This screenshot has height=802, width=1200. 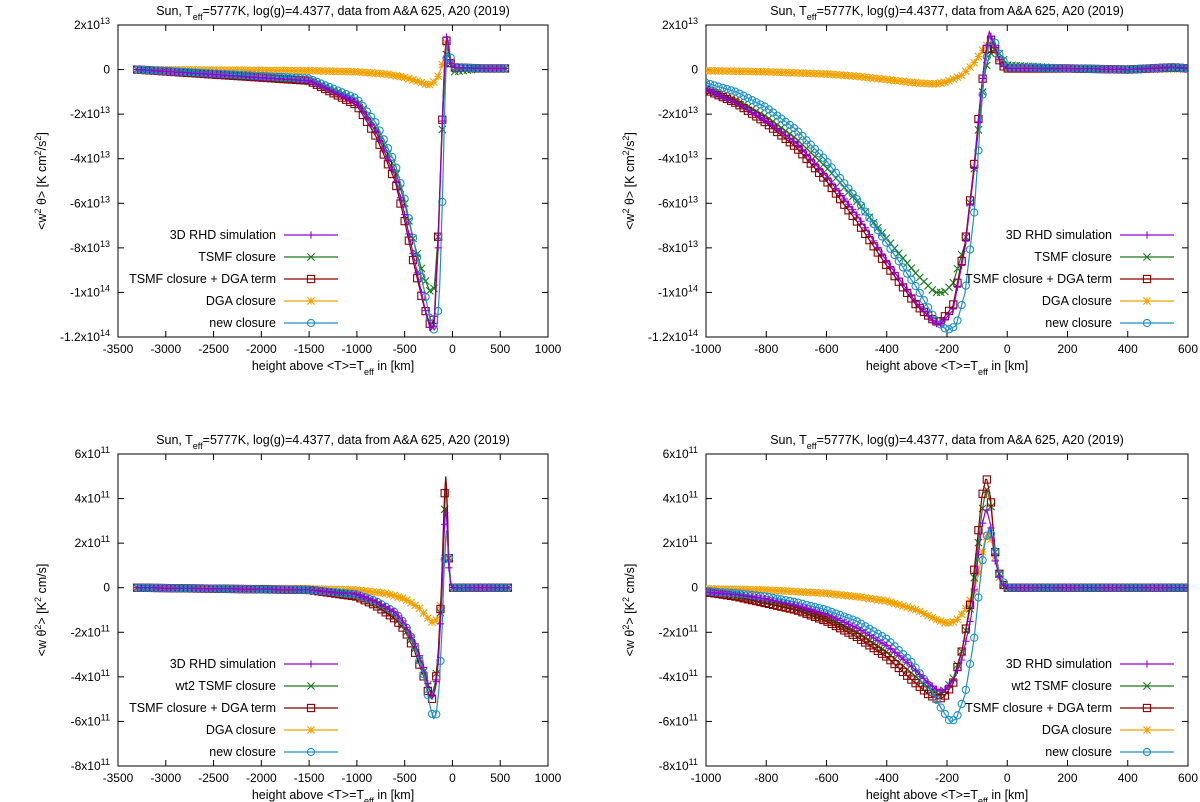 I want to click on y-axis-label: <w2 θ> [K cm2/s2], so click(x=629, y=181).